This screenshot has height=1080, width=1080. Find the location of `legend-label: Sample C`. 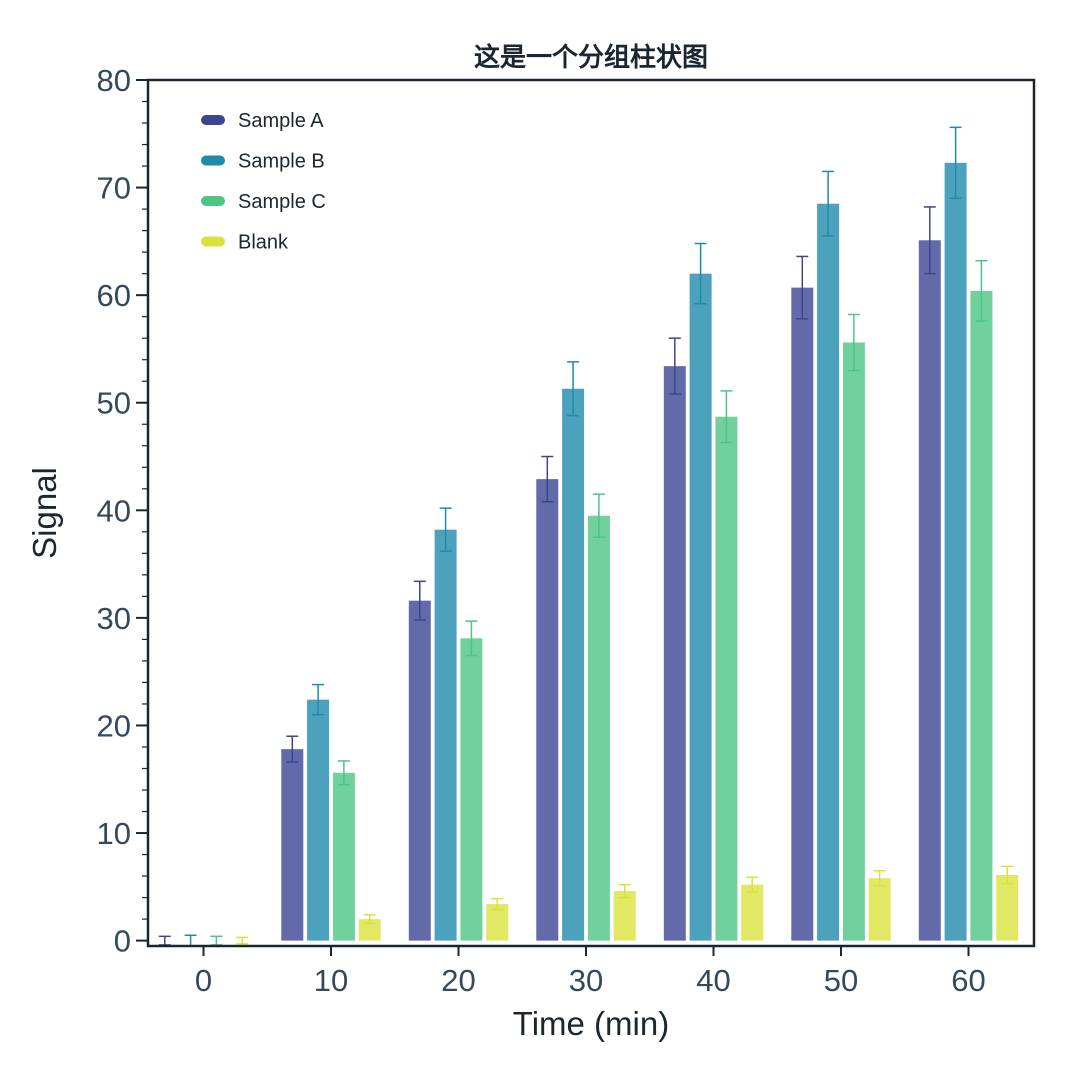

legend-label: Sample C is located at coordinates (282, 202).